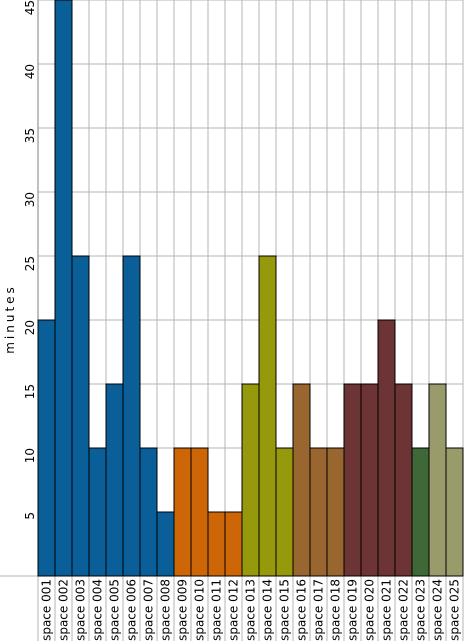 This screenshot has width=464, height=641. What do you see at coordinates (336, 610) in the screenshot?
I see `x-tick-label: space 018` at bounding box center [336, 610].